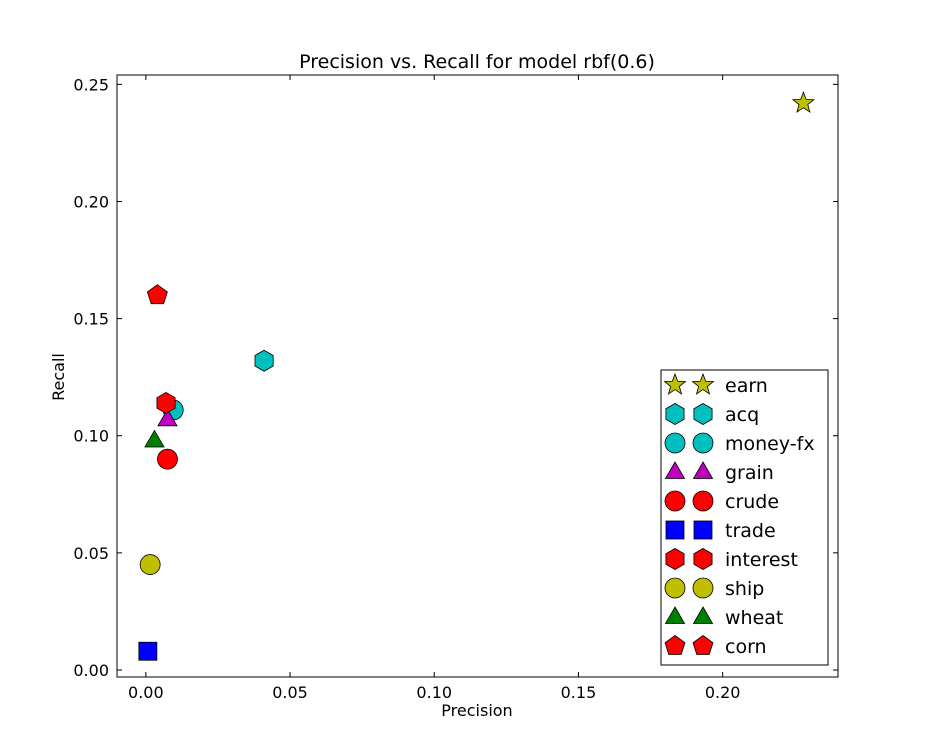 The width and height of the screenshot is (931, 751). What do you see at coordinates (803, 101) in the screenshot?
I see `data-point-earn` at bounding box center [803, 101].